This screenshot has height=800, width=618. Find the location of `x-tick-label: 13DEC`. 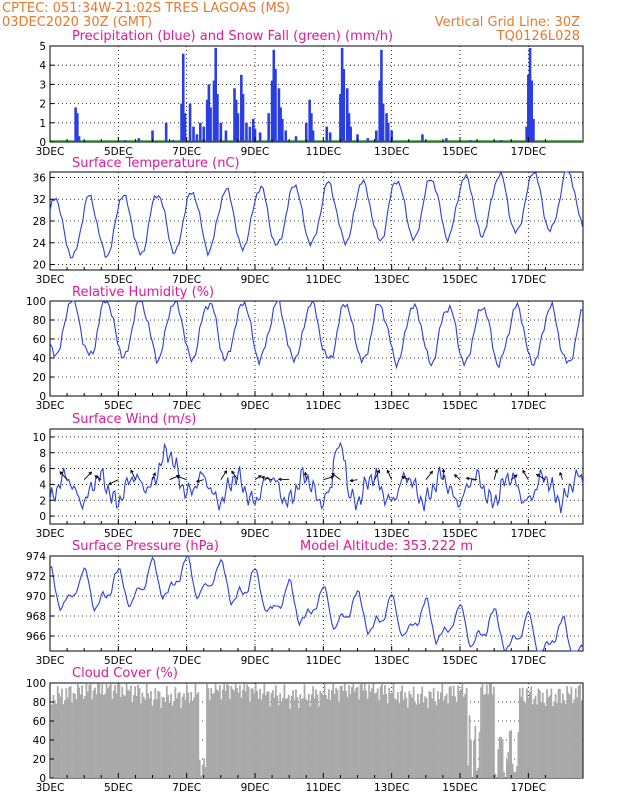

x-tick-label: 13DEC is located at coordinates (391, 661).